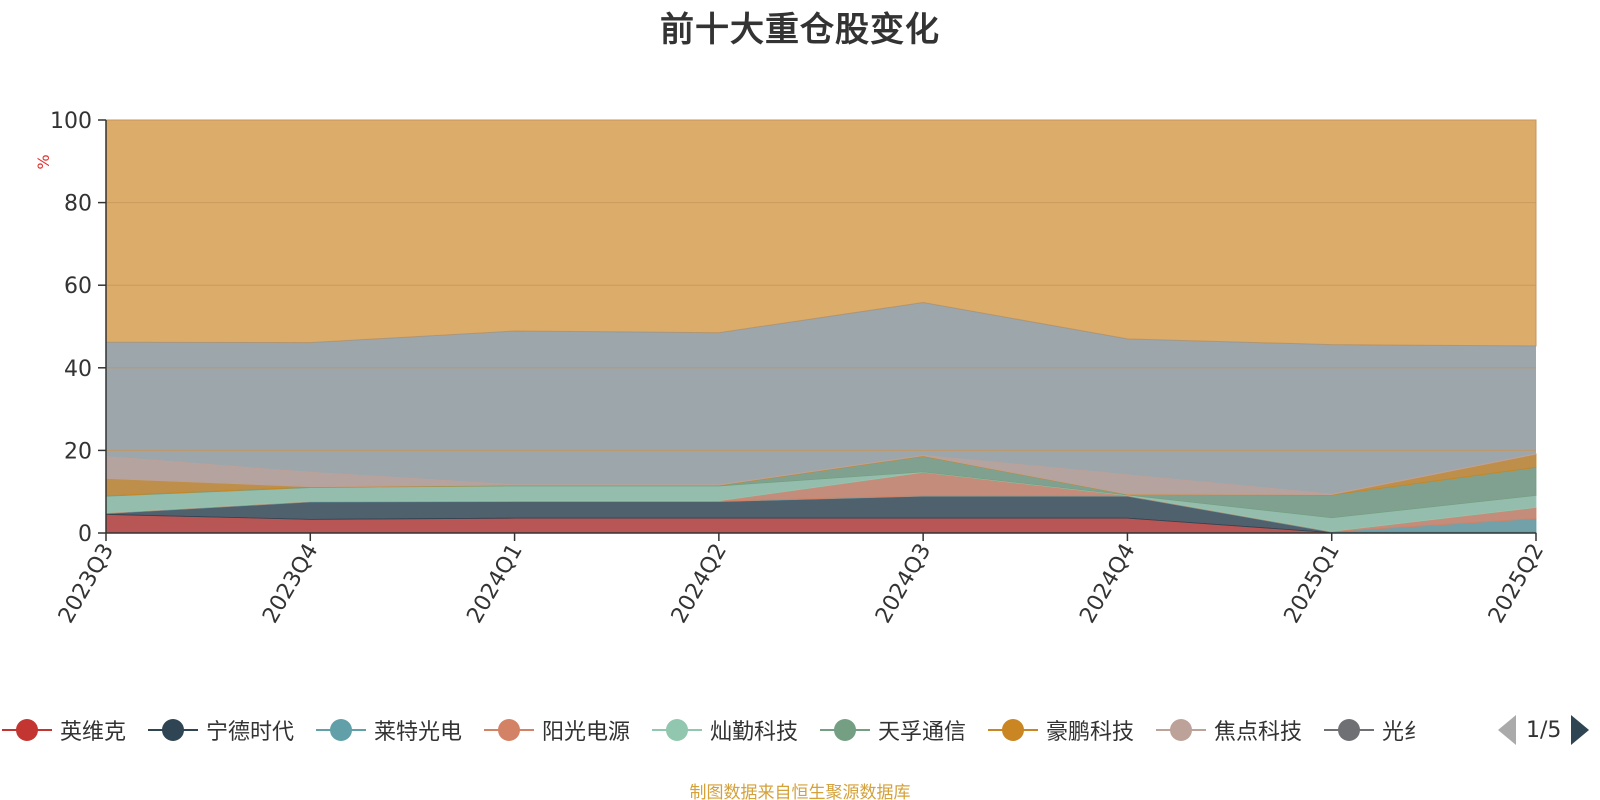  What do you see at coordinates (586, 732) in the screenshot?
I see `legend-label: 阳光电源` at bounding box center [586, 732].